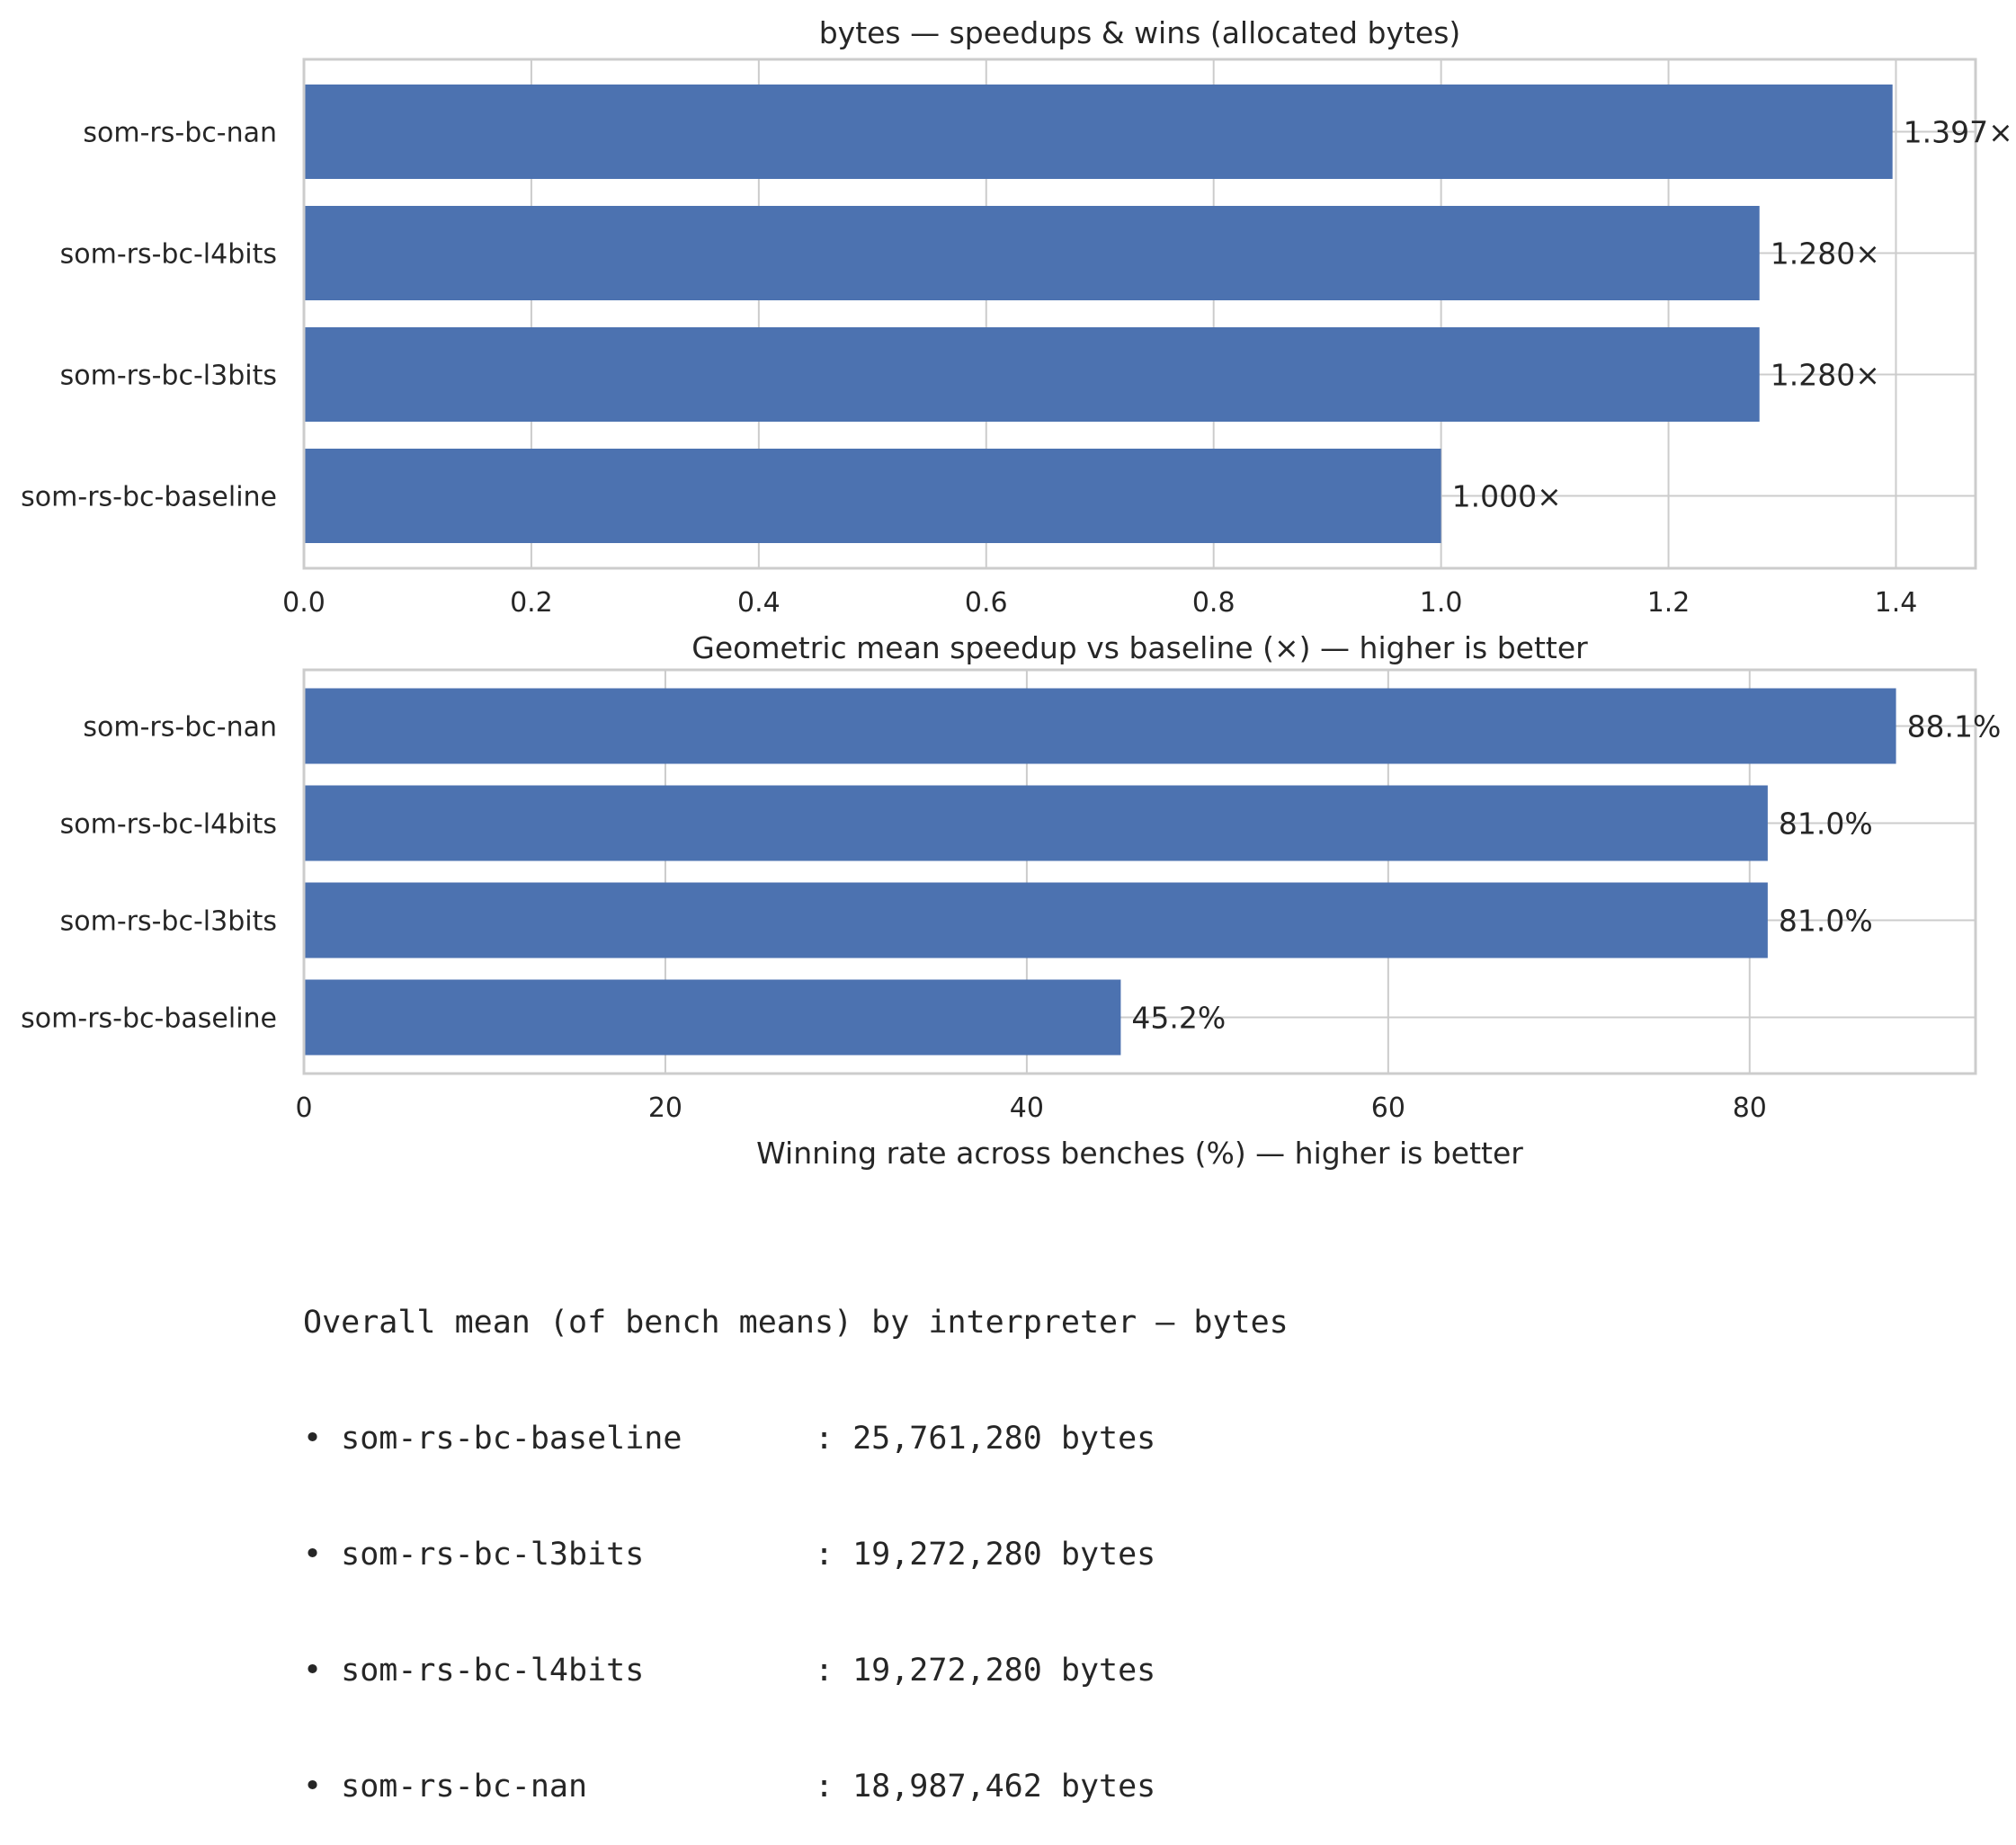 This screenshot has width=2016, height=1845. I want to click on summary-line-l3bits: • som-rs-bc-l3bits : 19,272,280 bytes, so click(729, 1555).